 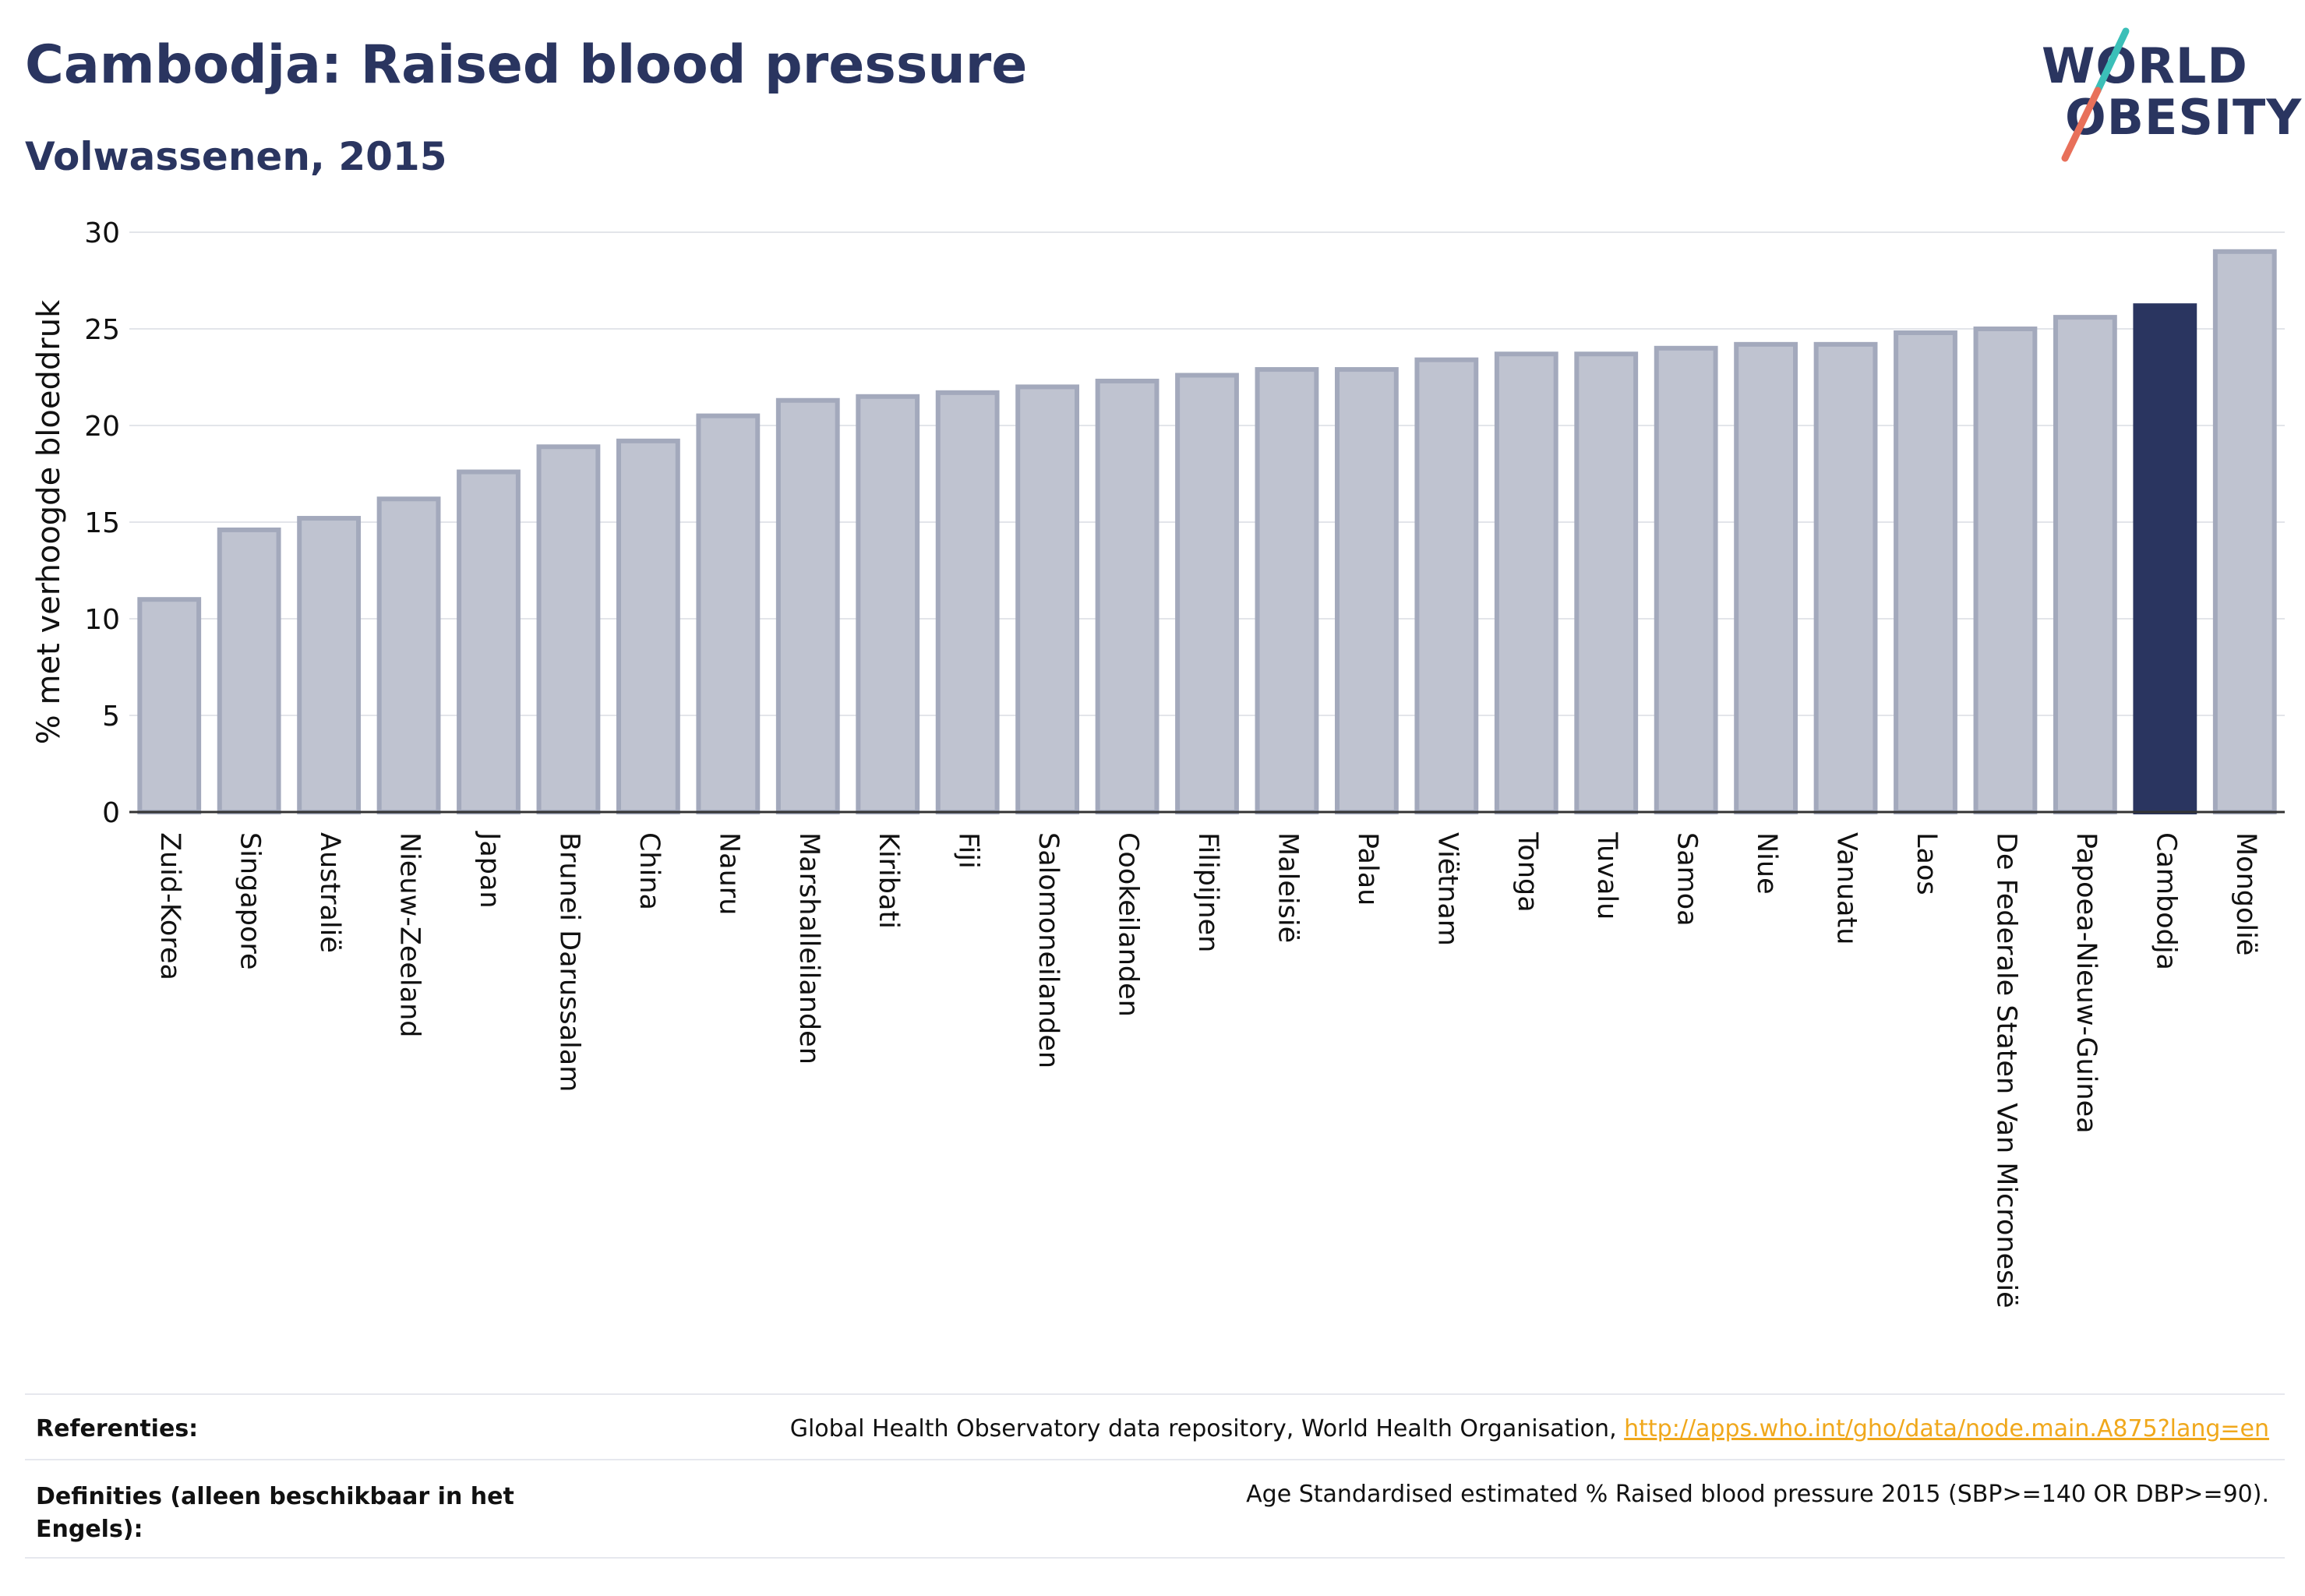 What do you see at coordinates (409, 935) in the screenshot?
I see `x-tick-label: Nieuw-Zeeland` at bounding box center [409, 935].